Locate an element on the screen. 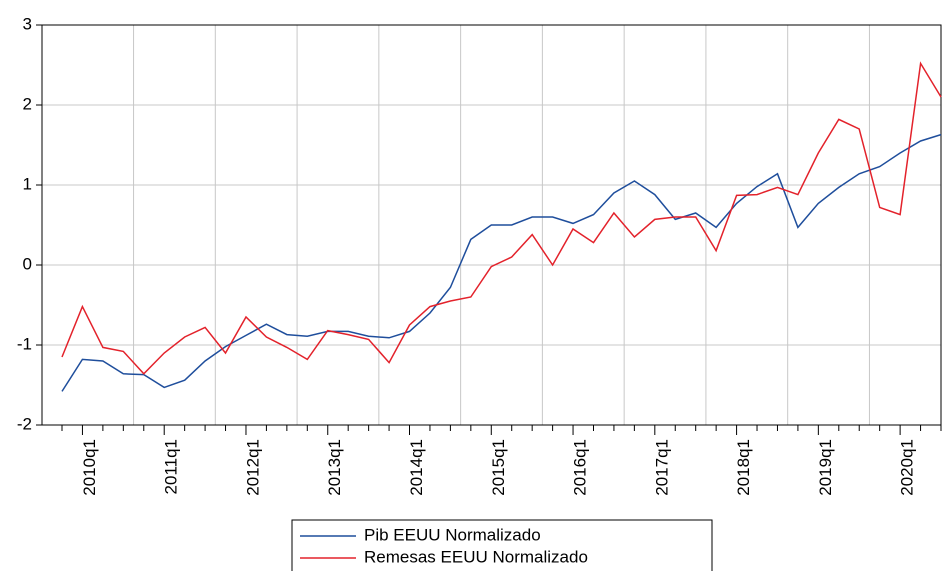  x-tick-label: 2011q1 is located at coordinates (171, 466).